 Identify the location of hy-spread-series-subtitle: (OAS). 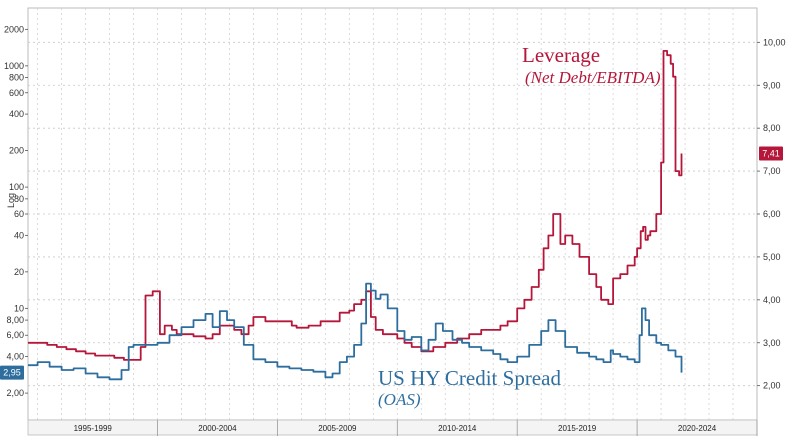
(399, 399).